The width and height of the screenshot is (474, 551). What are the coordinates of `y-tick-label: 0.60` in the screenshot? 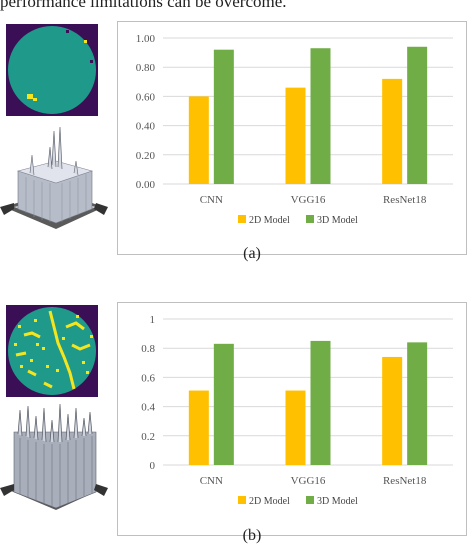 It's located at (146, 97).